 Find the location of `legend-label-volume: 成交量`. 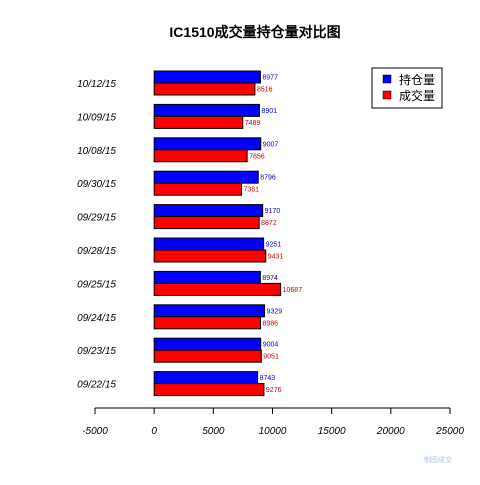

legend-label-volume: 成交量 is located at coordinates (417, 95).